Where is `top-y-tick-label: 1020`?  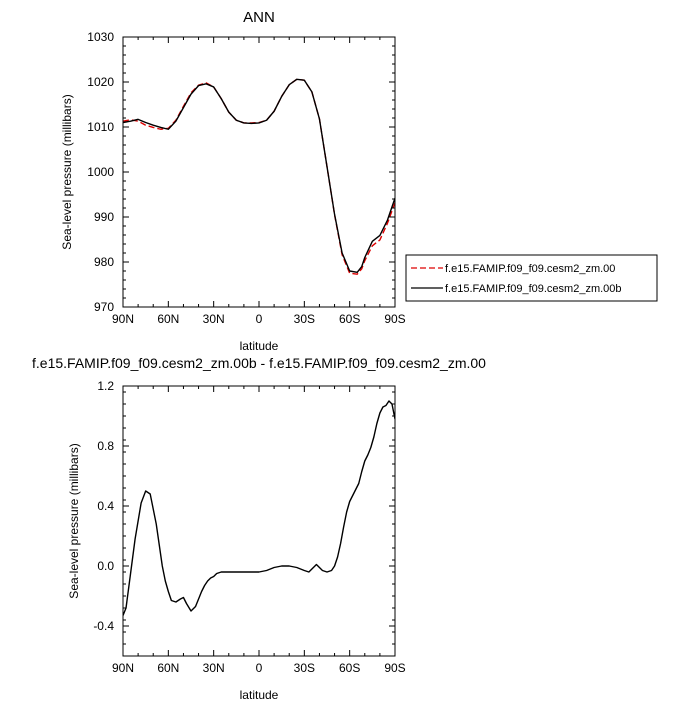
top-y-tick-label: 1020 is located at coordinates (100, 82).